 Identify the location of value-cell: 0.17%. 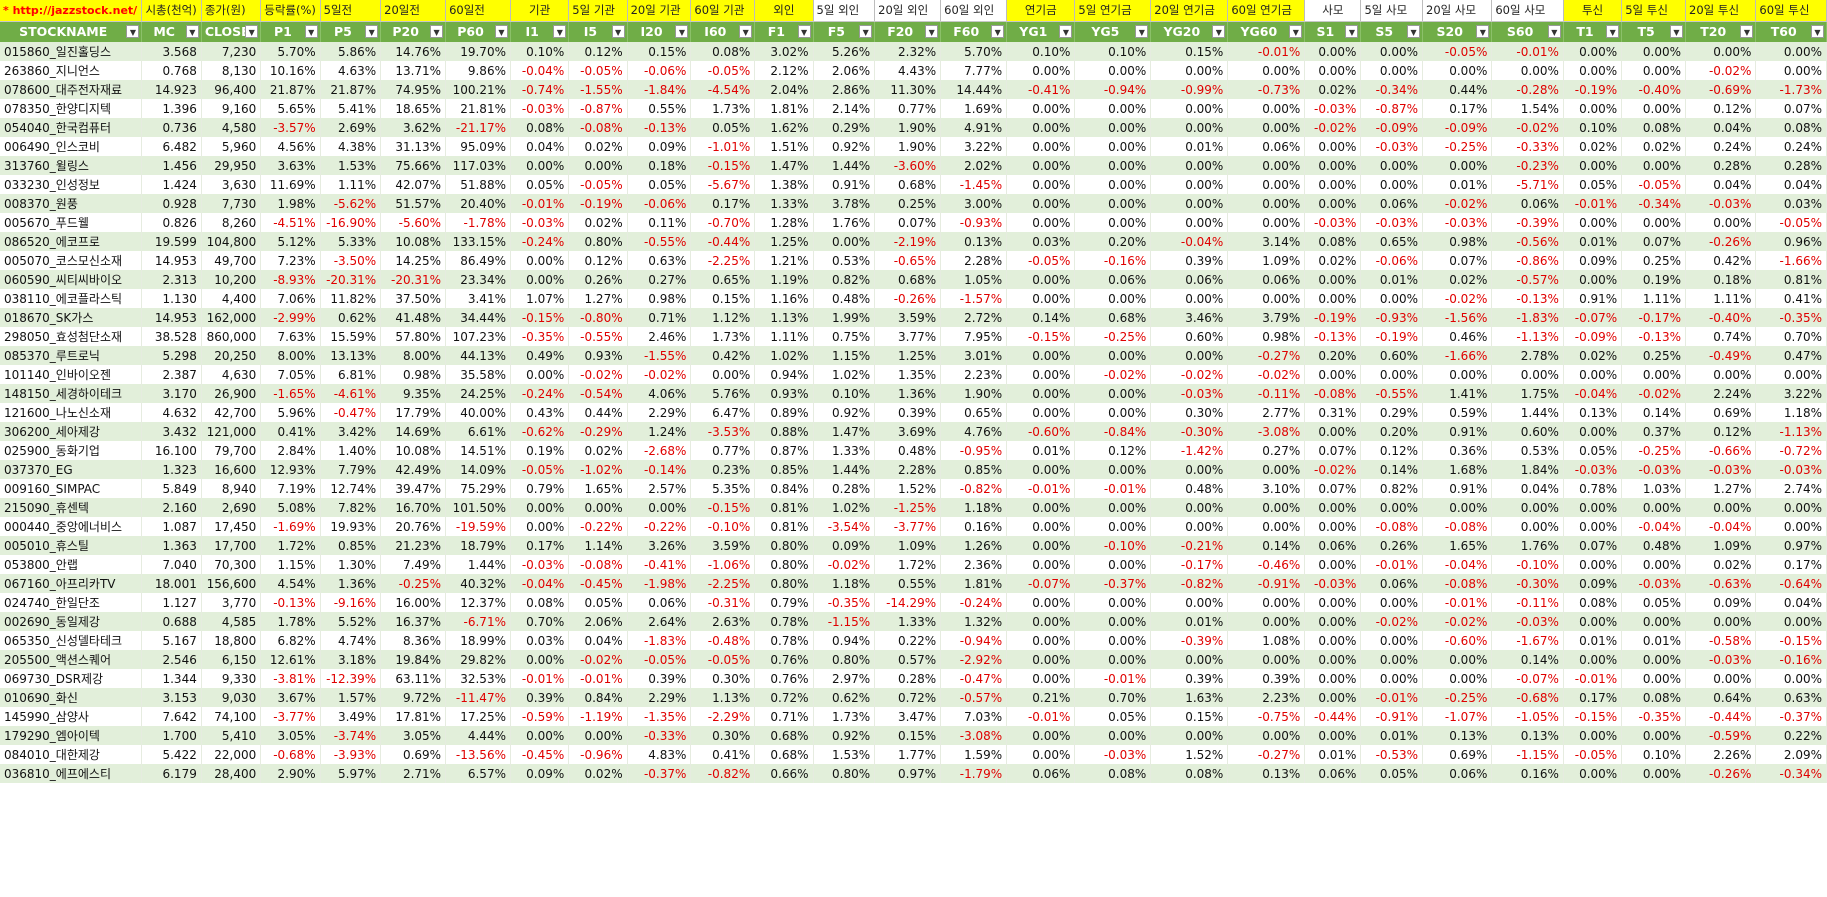
(1457, 108).